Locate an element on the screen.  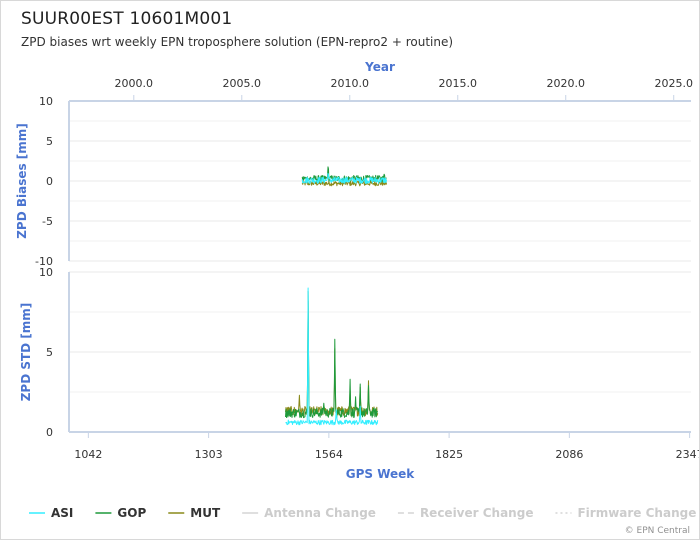
year-tick-label: 2025.0 is located at coordinates (673, 83).